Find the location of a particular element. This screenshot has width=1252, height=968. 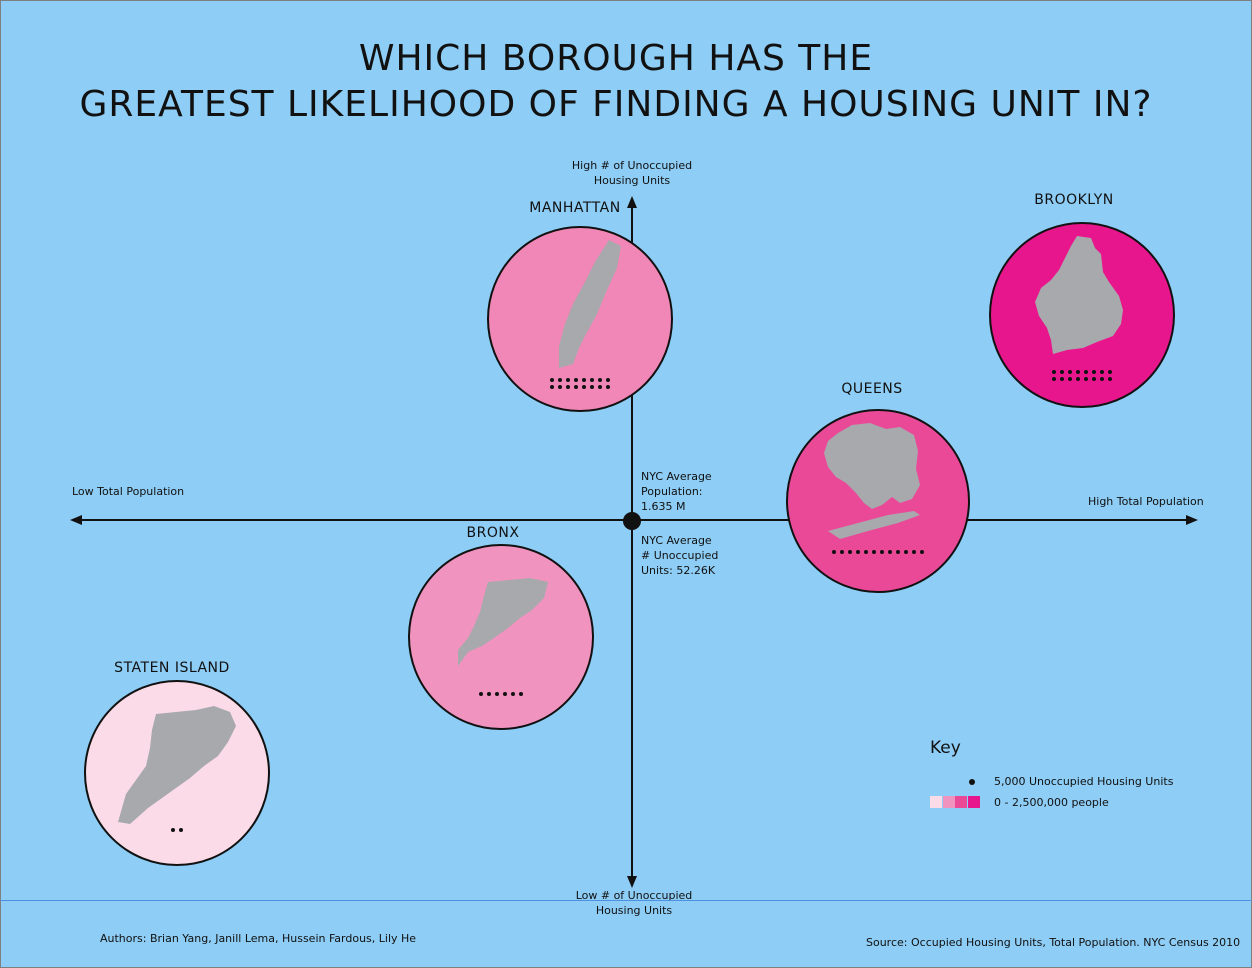

bronx-map-icon is located at coordinates (503, 622).